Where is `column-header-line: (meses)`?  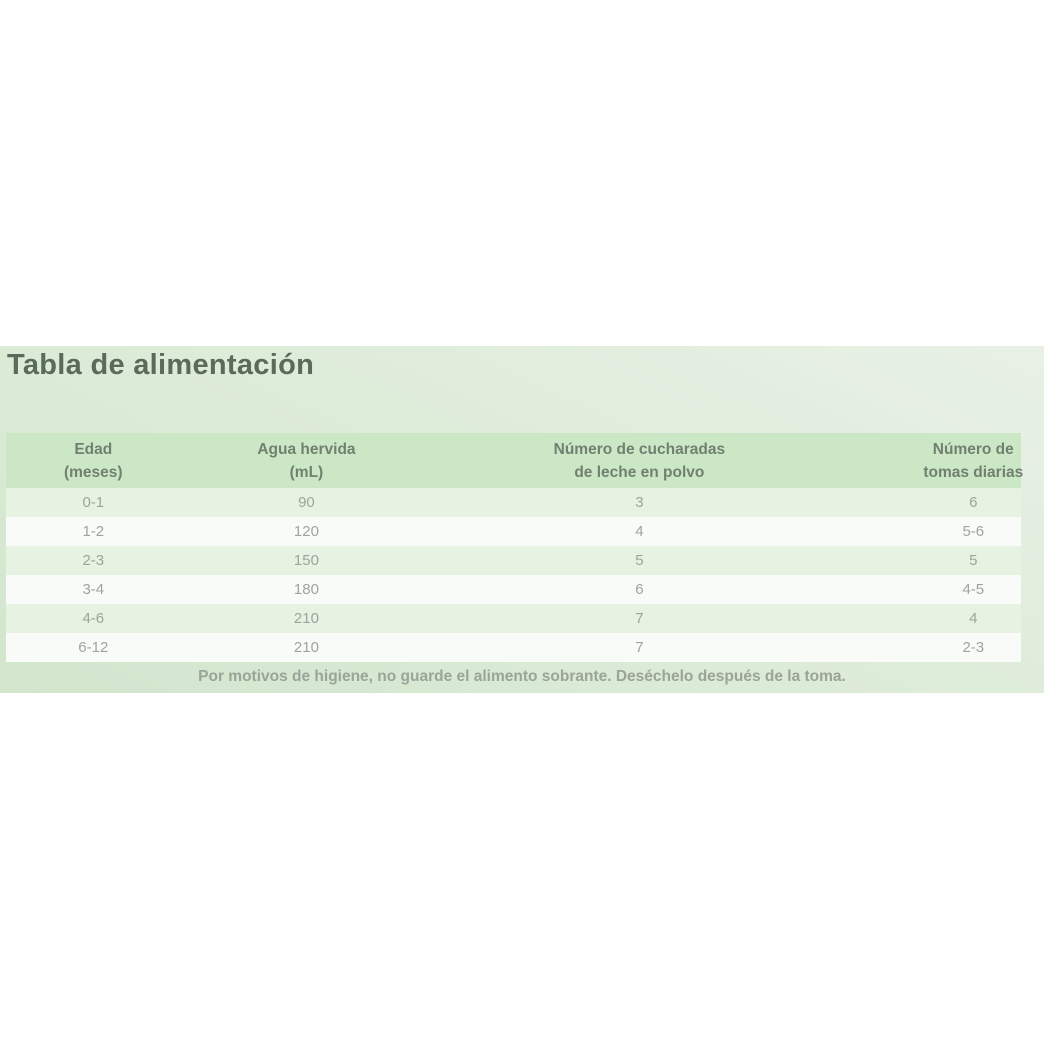 column-header-line: (meses) is located at coordinates (93, 472).